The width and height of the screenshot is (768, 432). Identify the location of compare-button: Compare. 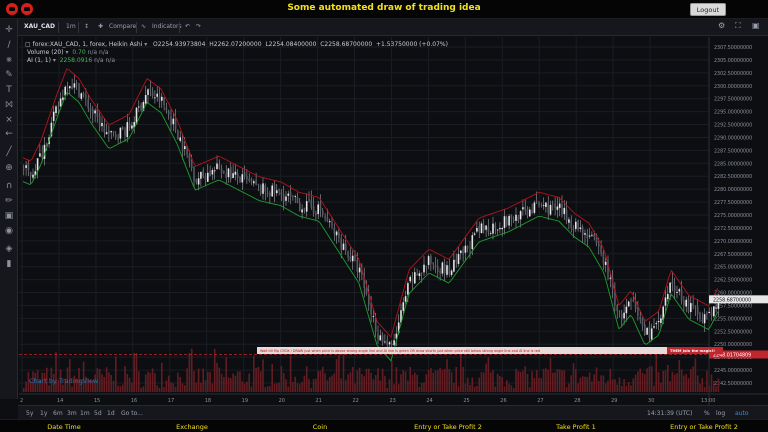
(123, 26).